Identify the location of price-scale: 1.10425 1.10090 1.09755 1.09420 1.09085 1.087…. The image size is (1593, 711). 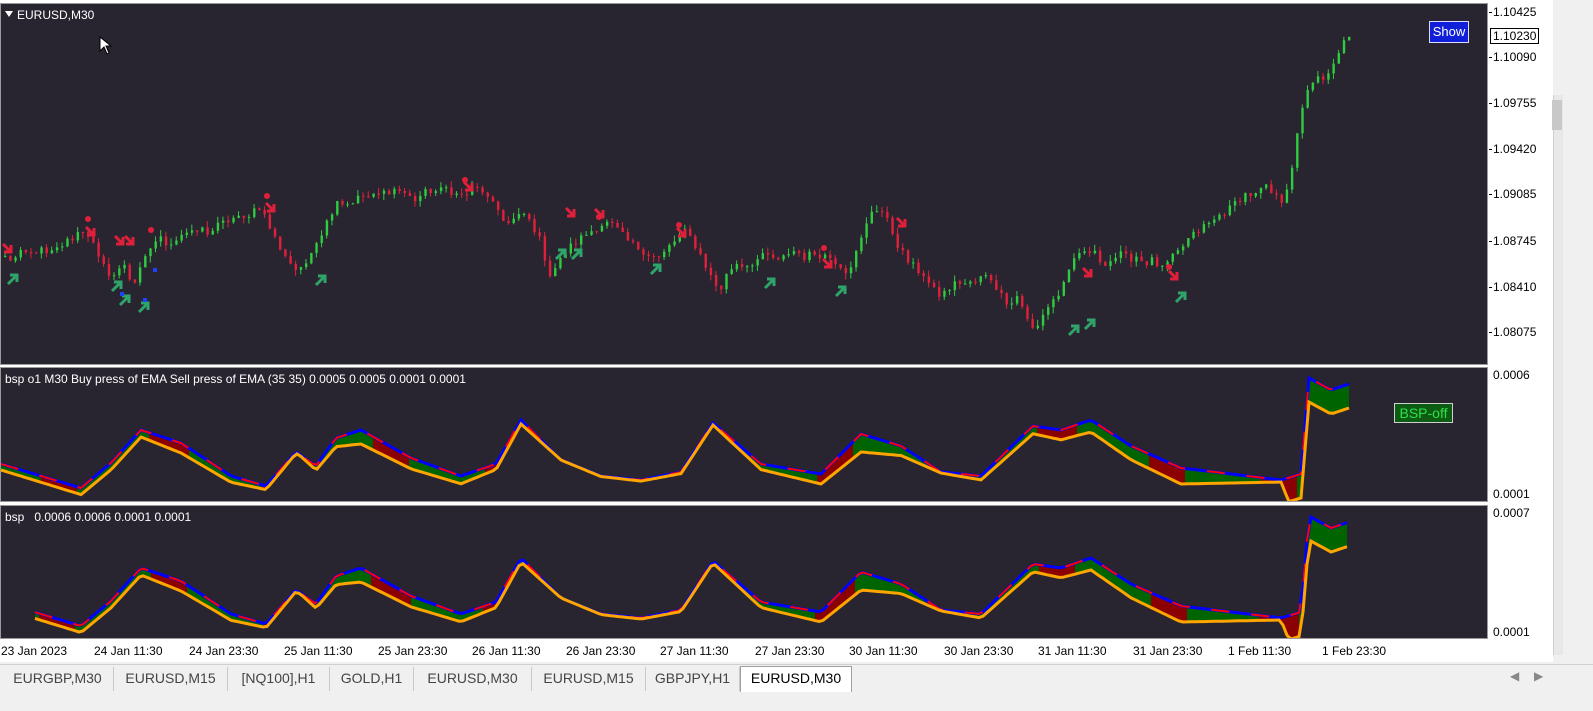
(1521, 184).